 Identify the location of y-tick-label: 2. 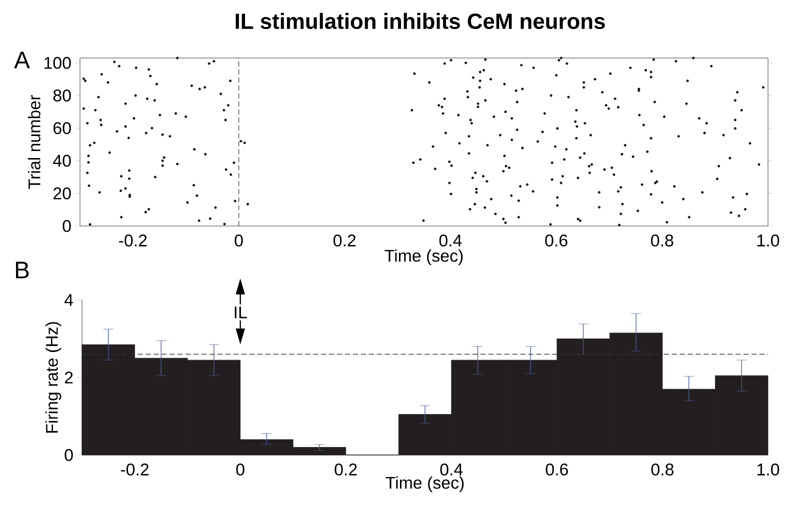
(68, 378).